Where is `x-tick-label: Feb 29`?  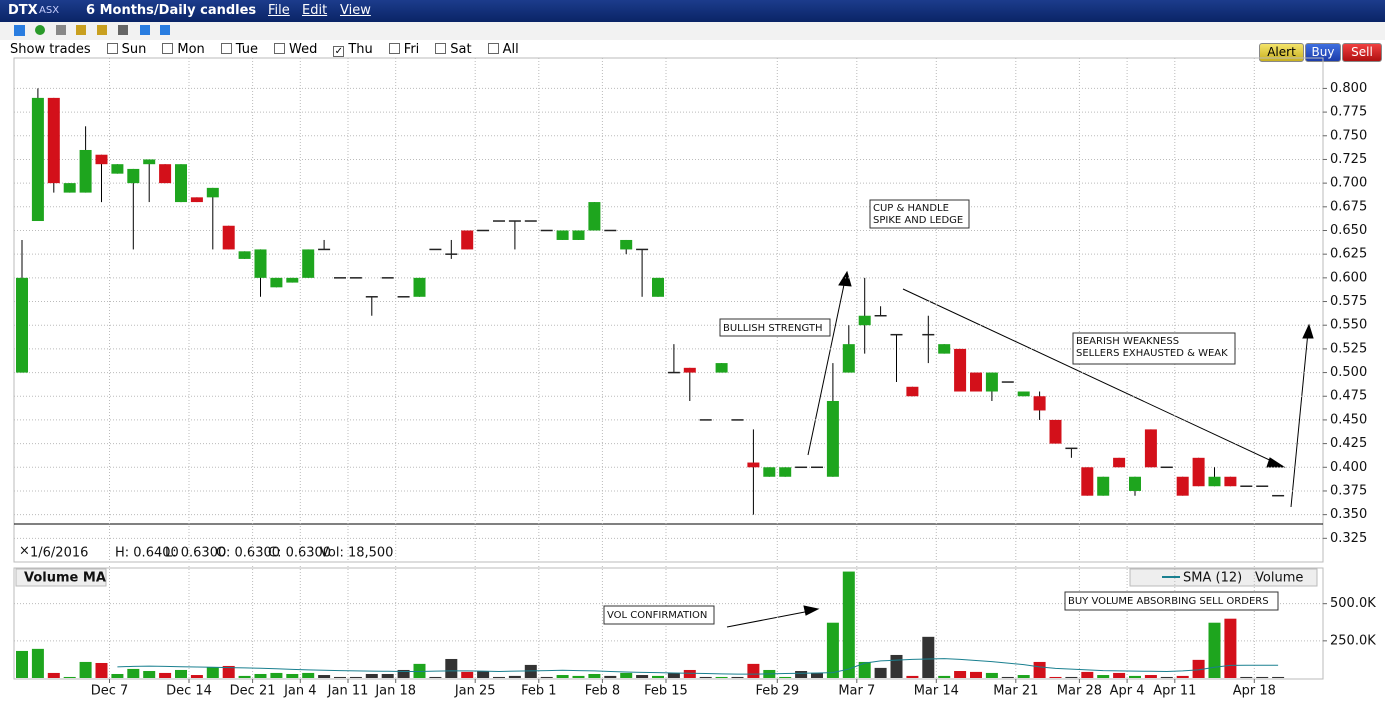 x-tick-label: Feb 29 is located at coordinates (777, 691).